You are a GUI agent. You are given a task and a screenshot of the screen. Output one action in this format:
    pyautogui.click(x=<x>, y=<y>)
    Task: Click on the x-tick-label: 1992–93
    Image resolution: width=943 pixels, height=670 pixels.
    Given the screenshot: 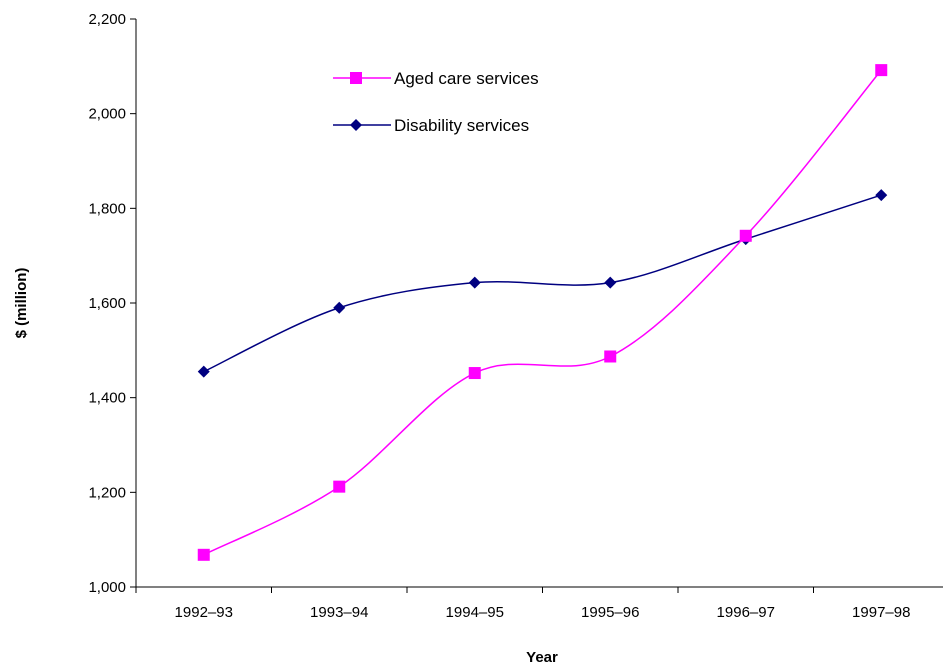 What is the action you would take?
    pyautogui.click(x=204, y=612)
    